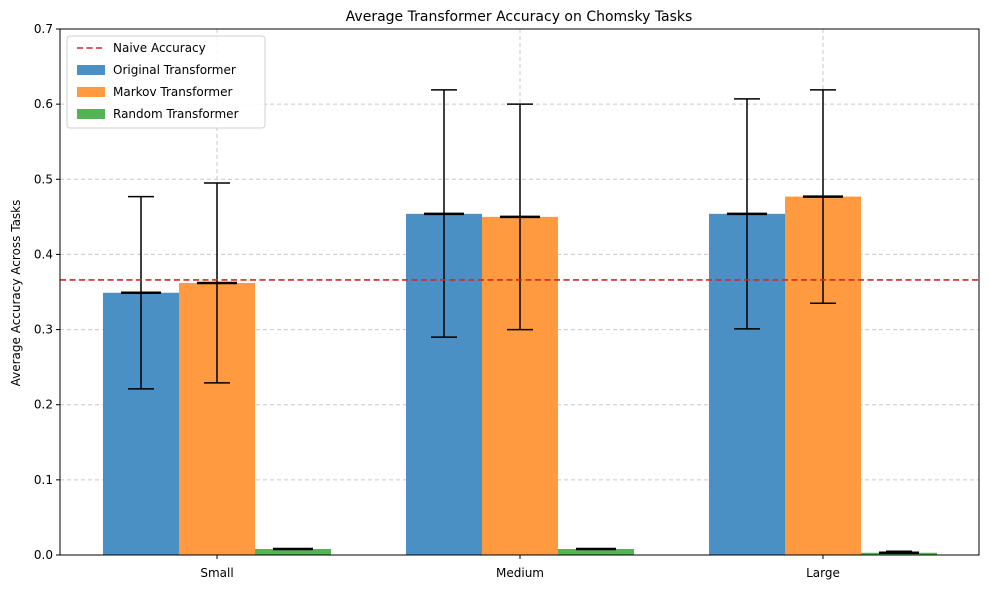 The image size is (989, 589). I want to click on legend-label: Markov Transformer, so click(172, 92).